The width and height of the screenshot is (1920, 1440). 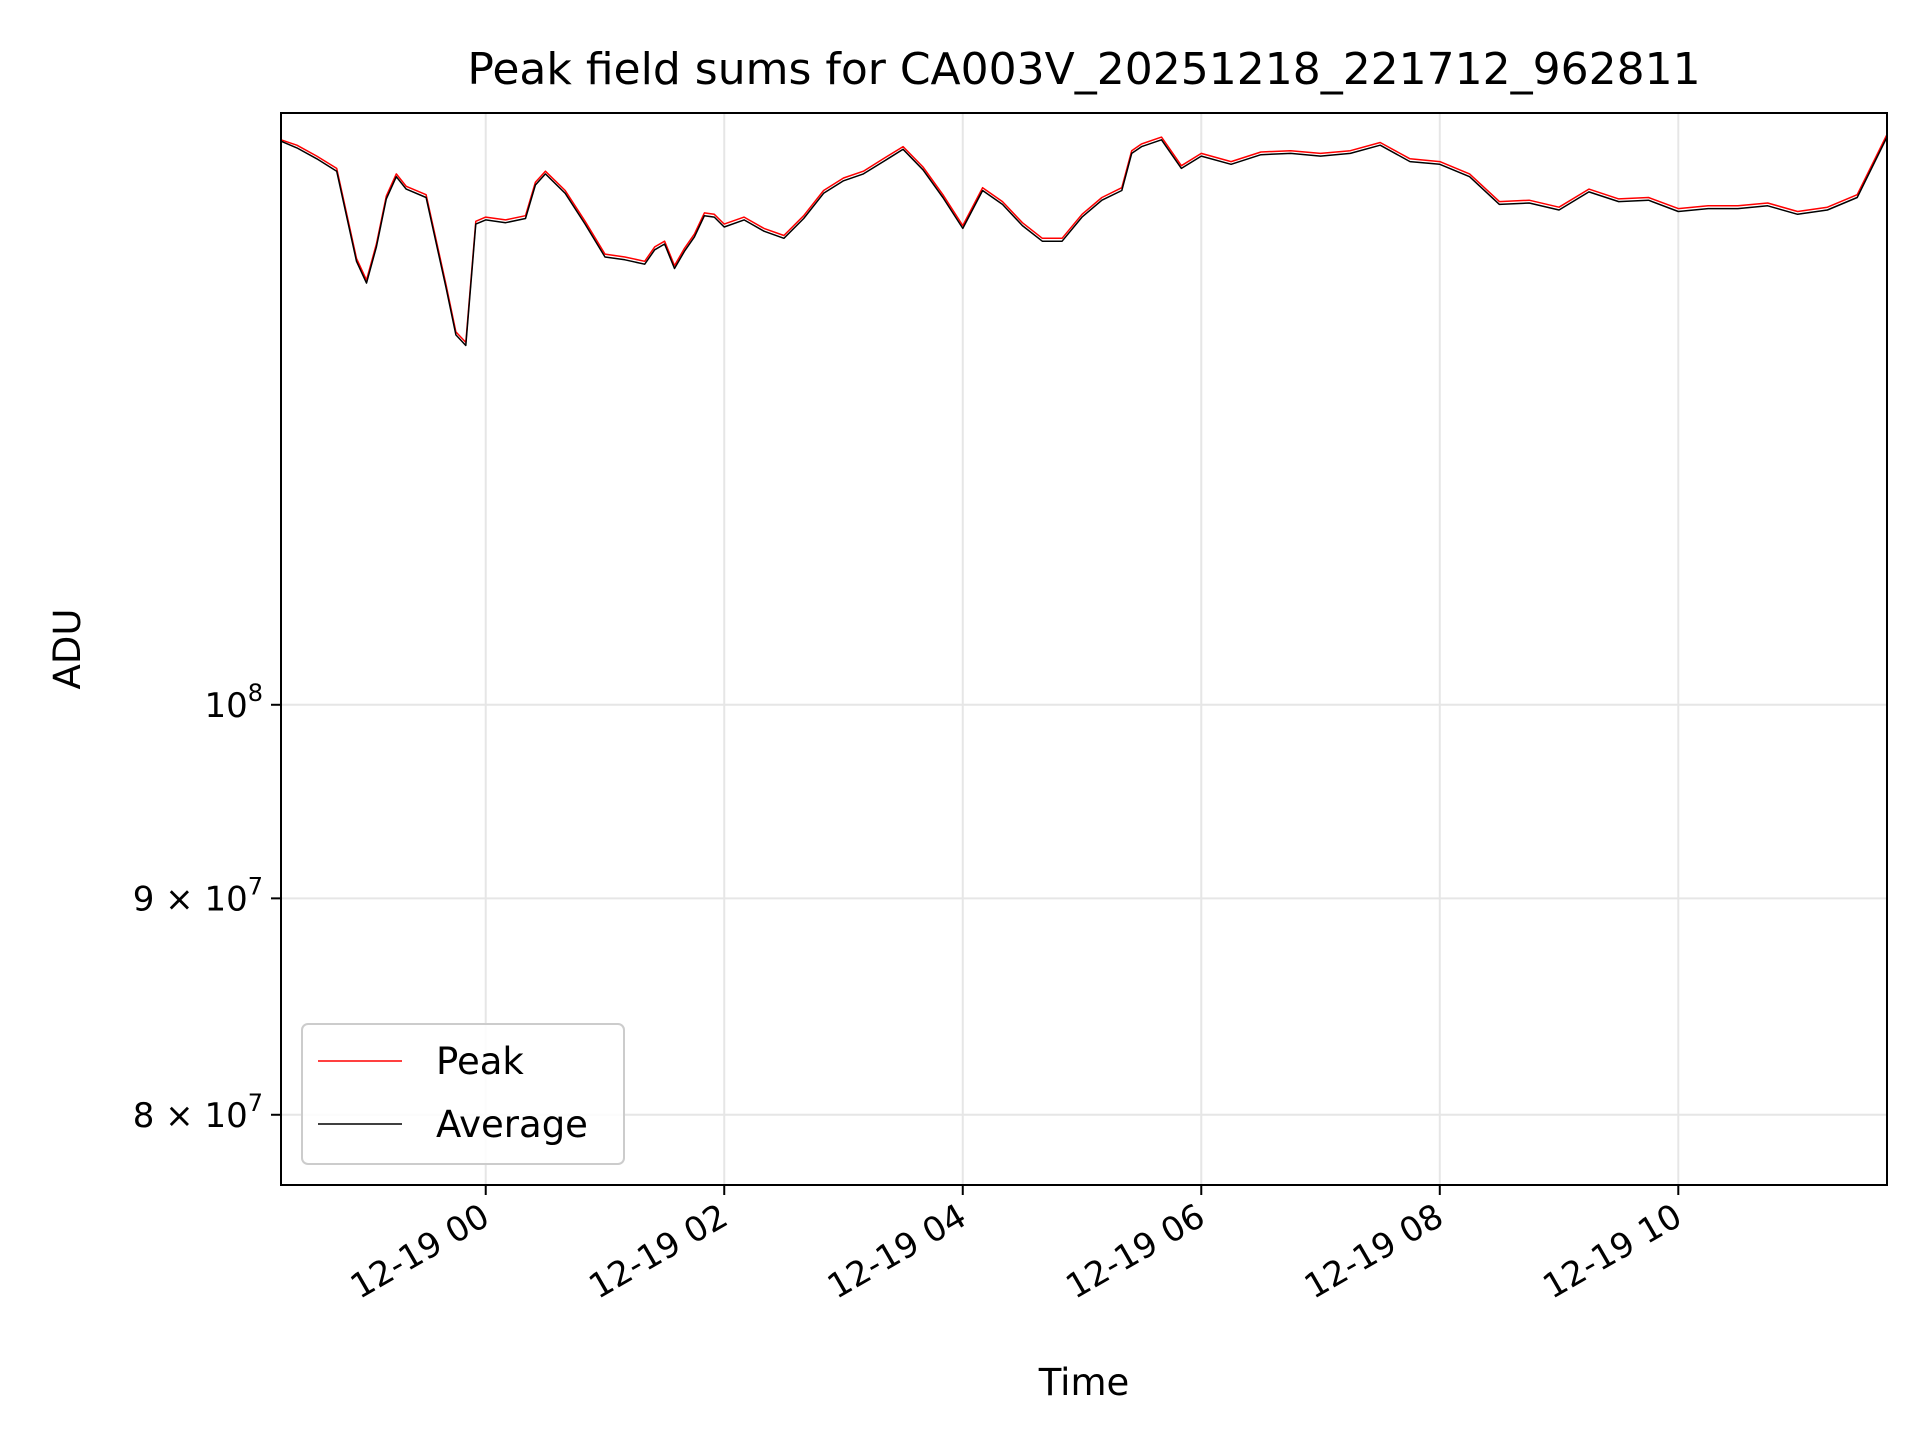 What do you see at coordinates (67, 649) in the screenshot?
I see `y-axis-label: ADU` at bounding box center [67, 649].